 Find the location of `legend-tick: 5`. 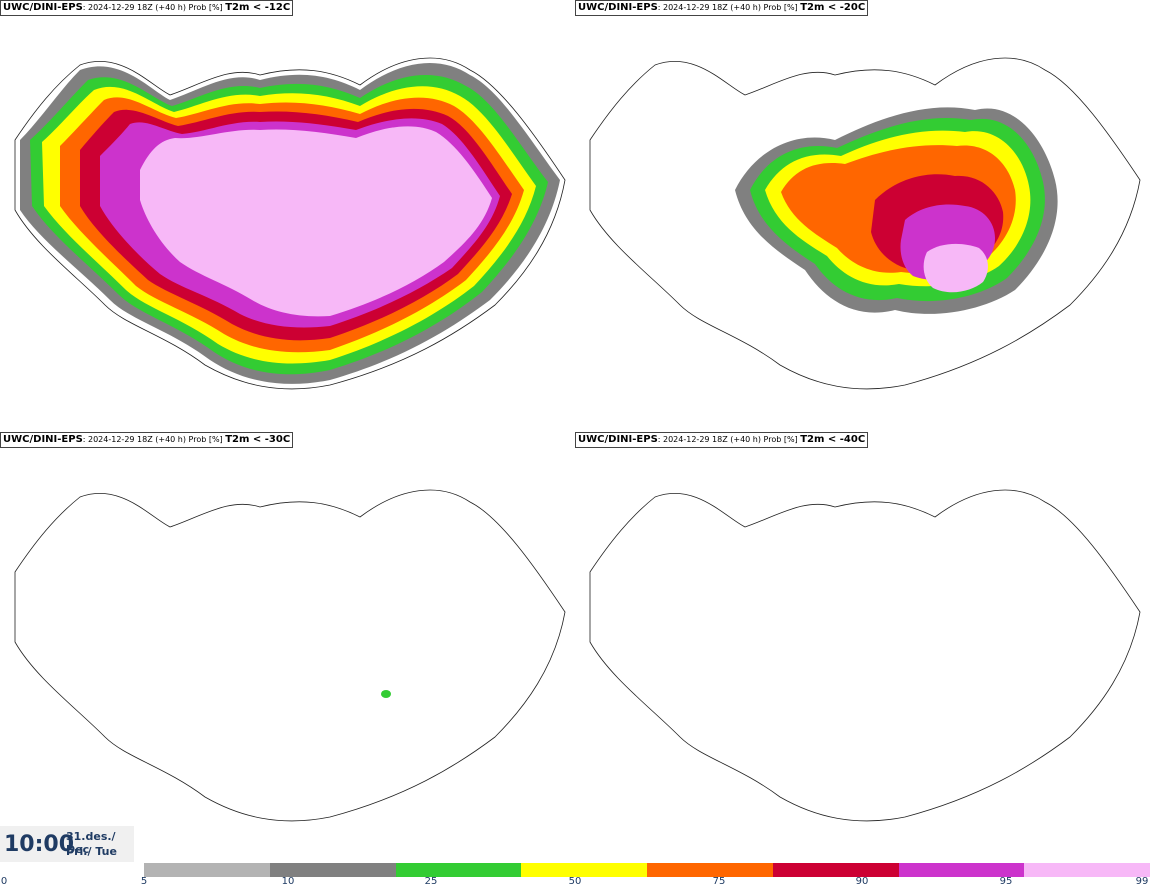

legend-tick: 5 is located at coordinates (144, 881).